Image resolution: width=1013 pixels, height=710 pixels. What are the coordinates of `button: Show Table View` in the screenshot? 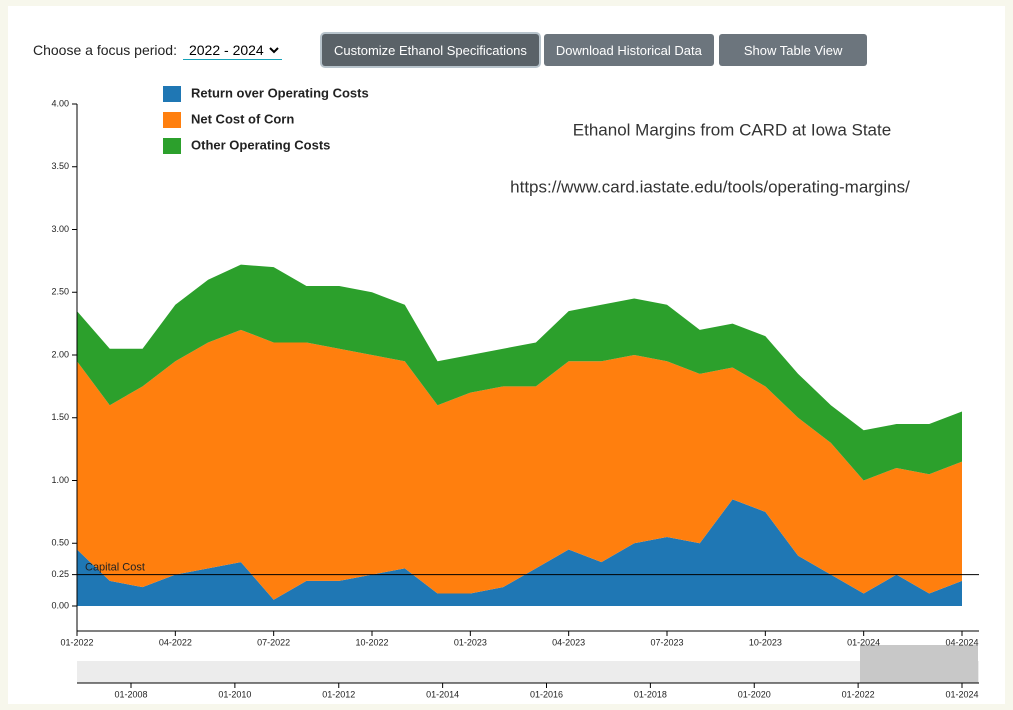 It's located at (793, 50).